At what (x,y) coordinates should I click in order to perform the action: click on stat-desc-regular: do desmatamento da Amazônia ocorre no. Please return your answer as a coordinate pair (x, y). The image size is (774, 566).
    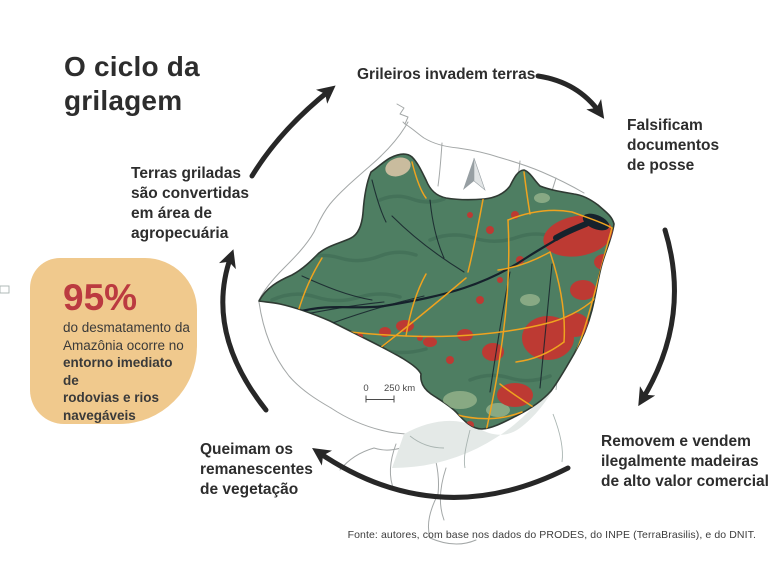
    Looking at the image, I should click on (126, 336).